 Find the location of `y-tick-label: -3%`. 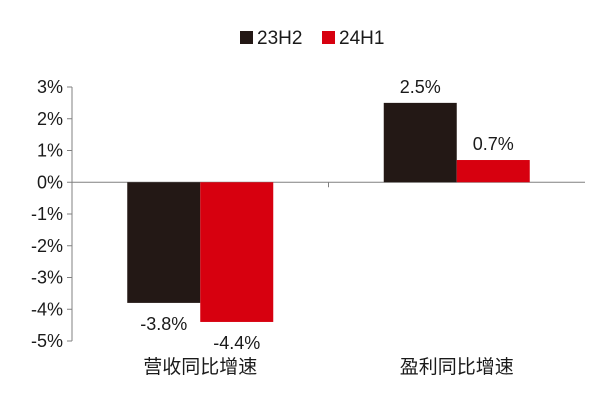

y-tick-label: -3% is located at coordinates (47, 278).